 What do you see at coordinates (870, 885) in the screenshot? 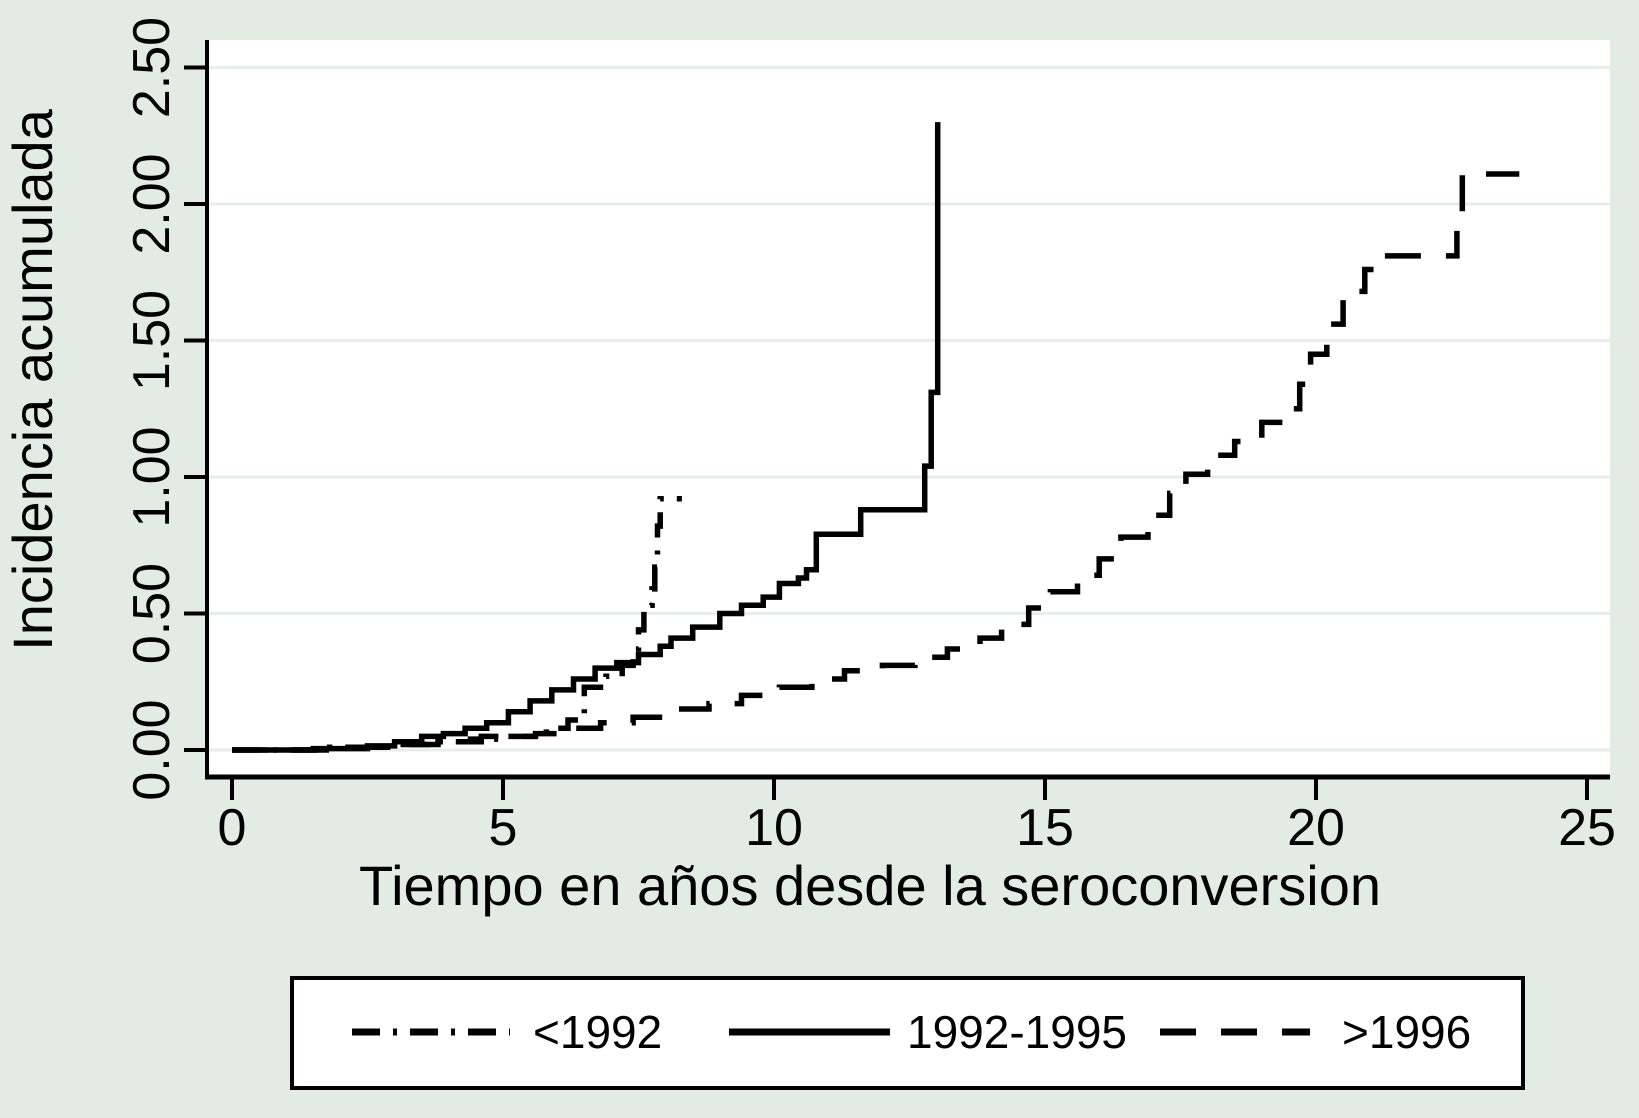
I see `x-axis-title: Tiempo en años desde la seroconversion` at bounding box center [870, 885].